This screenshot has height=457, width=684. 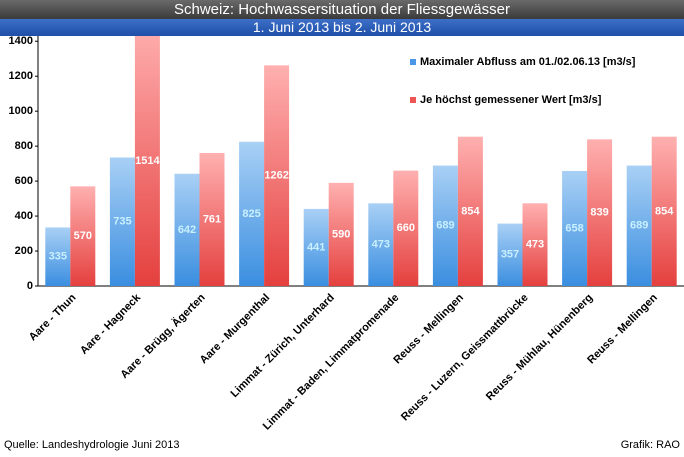 I want to click on y-tick-label: 400, so click(x=24, y=216).